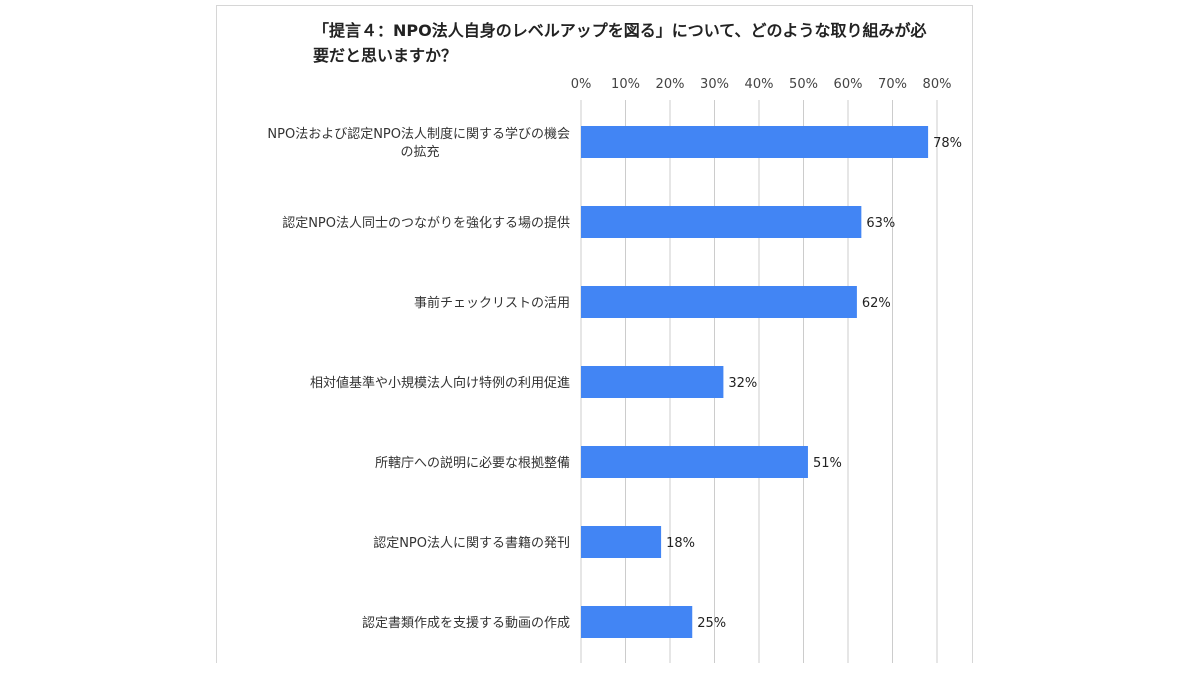 Image resolution: width=1200 pixels, height=675 pixels. I want to click on data-label: 62%, so click(876, 303).